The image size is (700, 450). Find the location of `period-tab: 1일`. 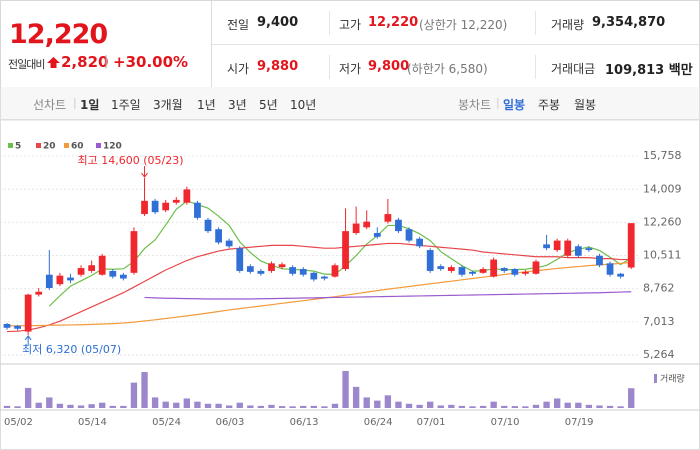

period-tab: 1일 is located at coordinates (90, 105).